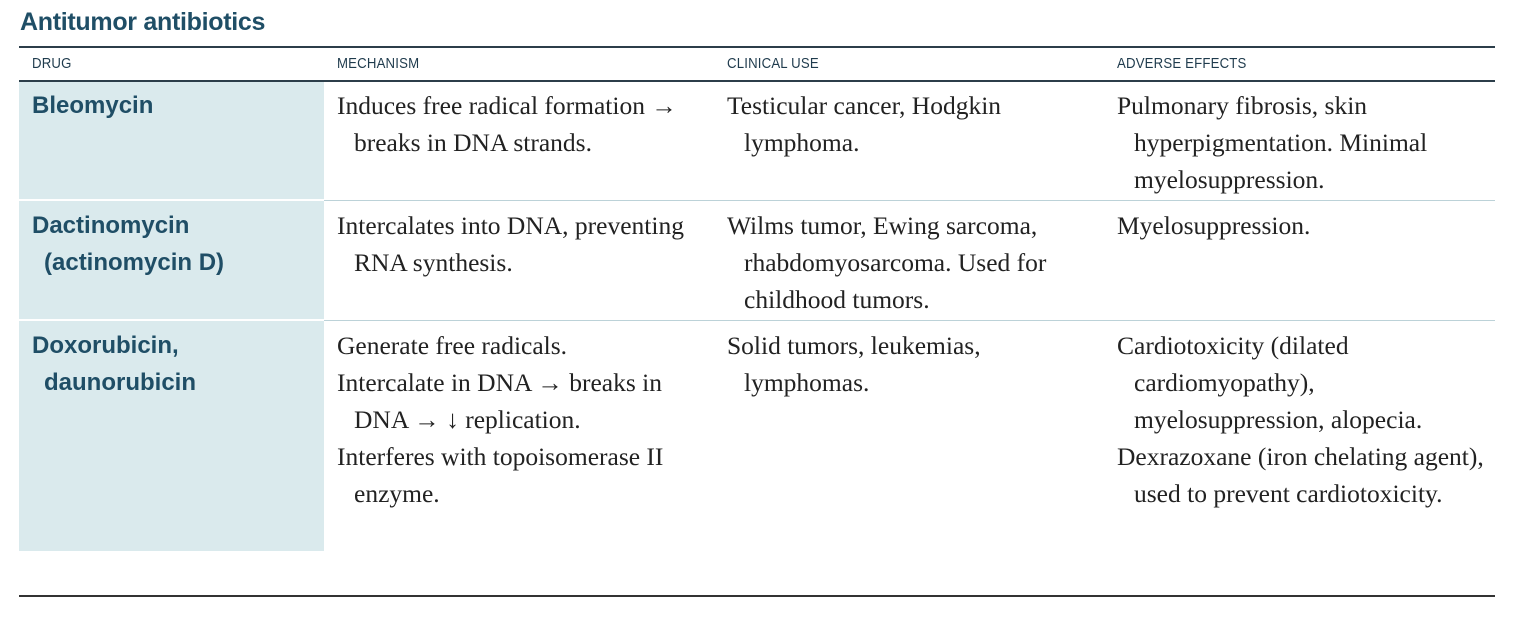  I want to click on drug-name-line: Dactinomycin, so click(111, 225).